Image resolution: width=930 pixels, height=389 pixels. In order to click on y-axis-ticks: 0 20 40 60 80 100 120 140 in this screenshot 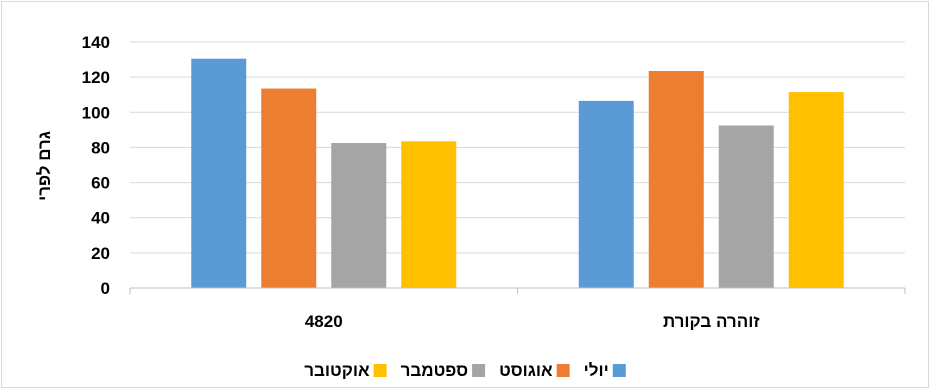, I will do `click(96, 165)`.